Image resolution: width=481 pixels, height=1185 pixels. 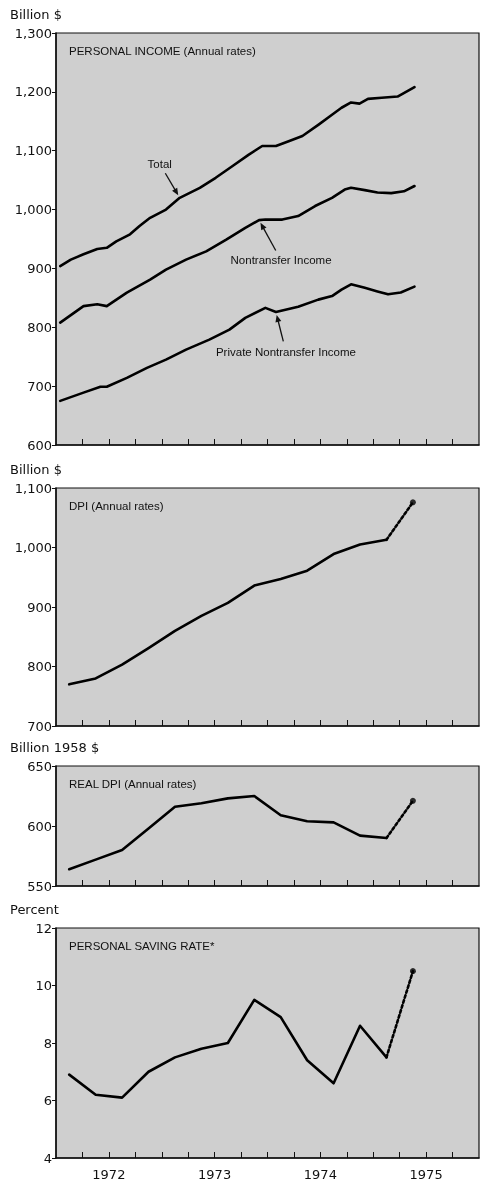 I want to click on x-tick-label: 1975, so click(x=426, y=1174).